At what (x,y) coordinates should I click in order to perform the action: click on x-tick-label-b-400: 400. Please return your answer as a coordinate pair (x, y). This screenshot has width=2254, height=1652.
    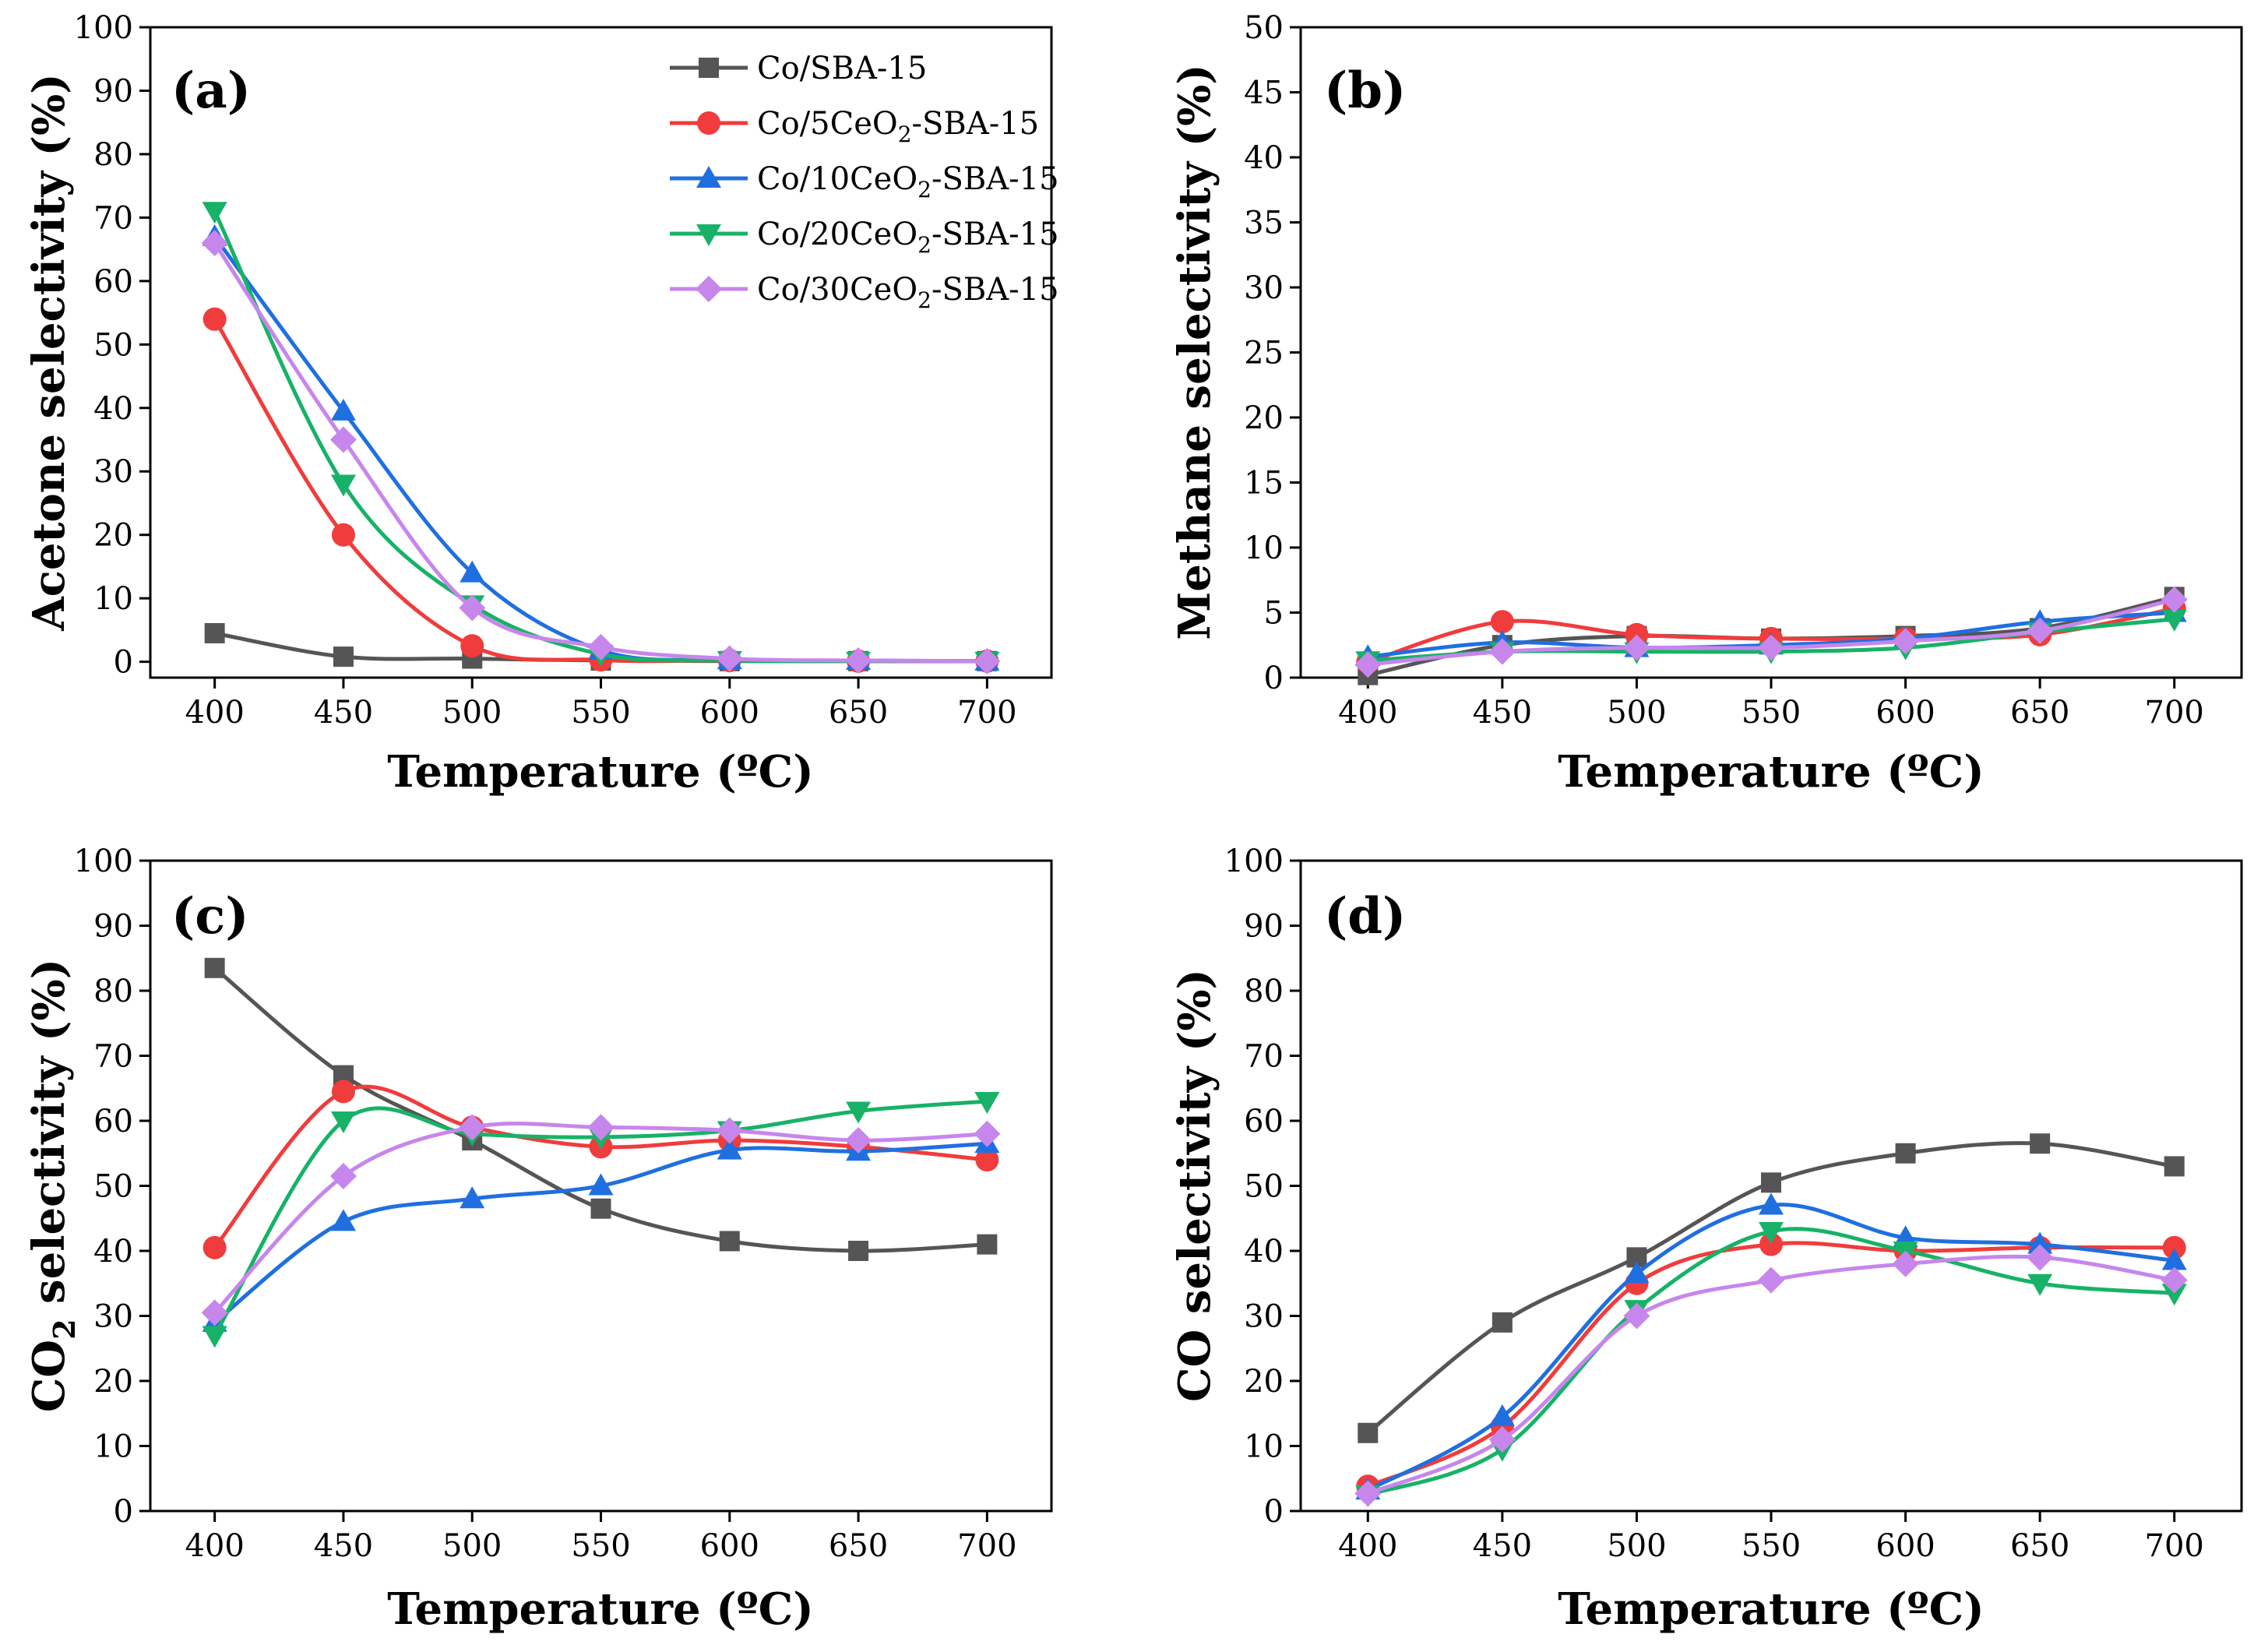
    Looking at the image, I should click on (1367, 713).